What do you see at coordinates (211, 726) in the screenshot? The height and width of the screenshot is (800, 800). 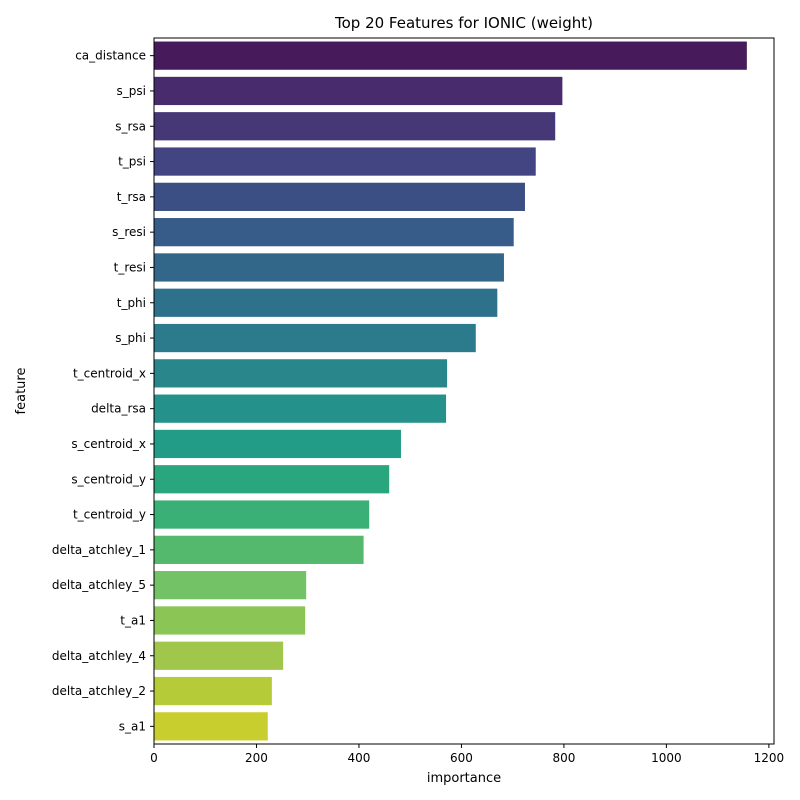 I see `bar-s_a1` at bounding box center [211, 726].